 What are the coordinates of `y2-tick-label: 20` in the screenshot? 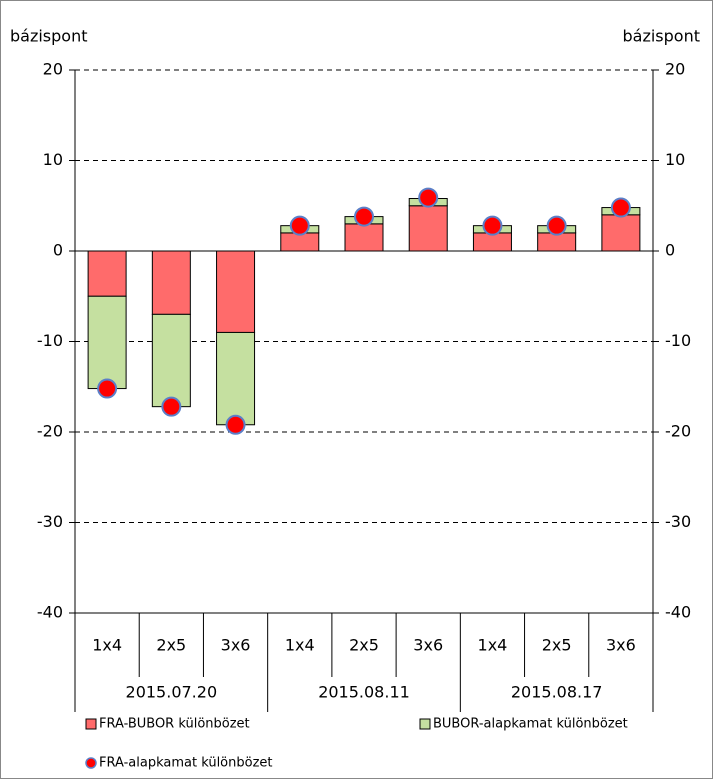 It's located at (675, 69).